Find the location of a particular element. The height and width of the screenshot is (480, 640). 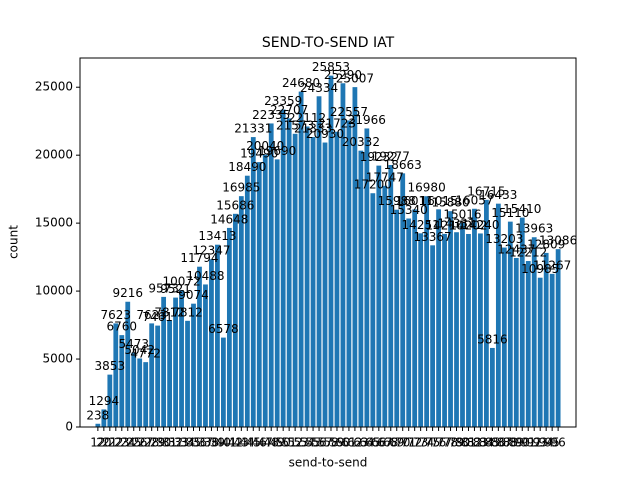

x-tick-label: 53 is located at coordinates (300, 443).